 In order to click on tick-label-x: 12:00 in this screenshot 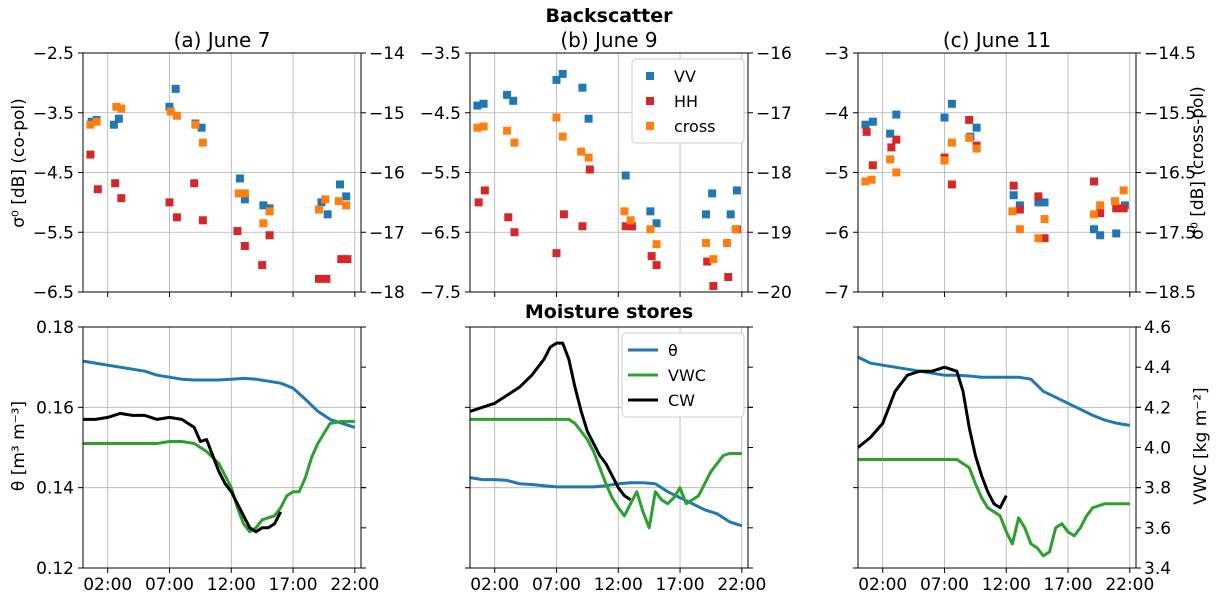, I will do `click(618, 584)`.